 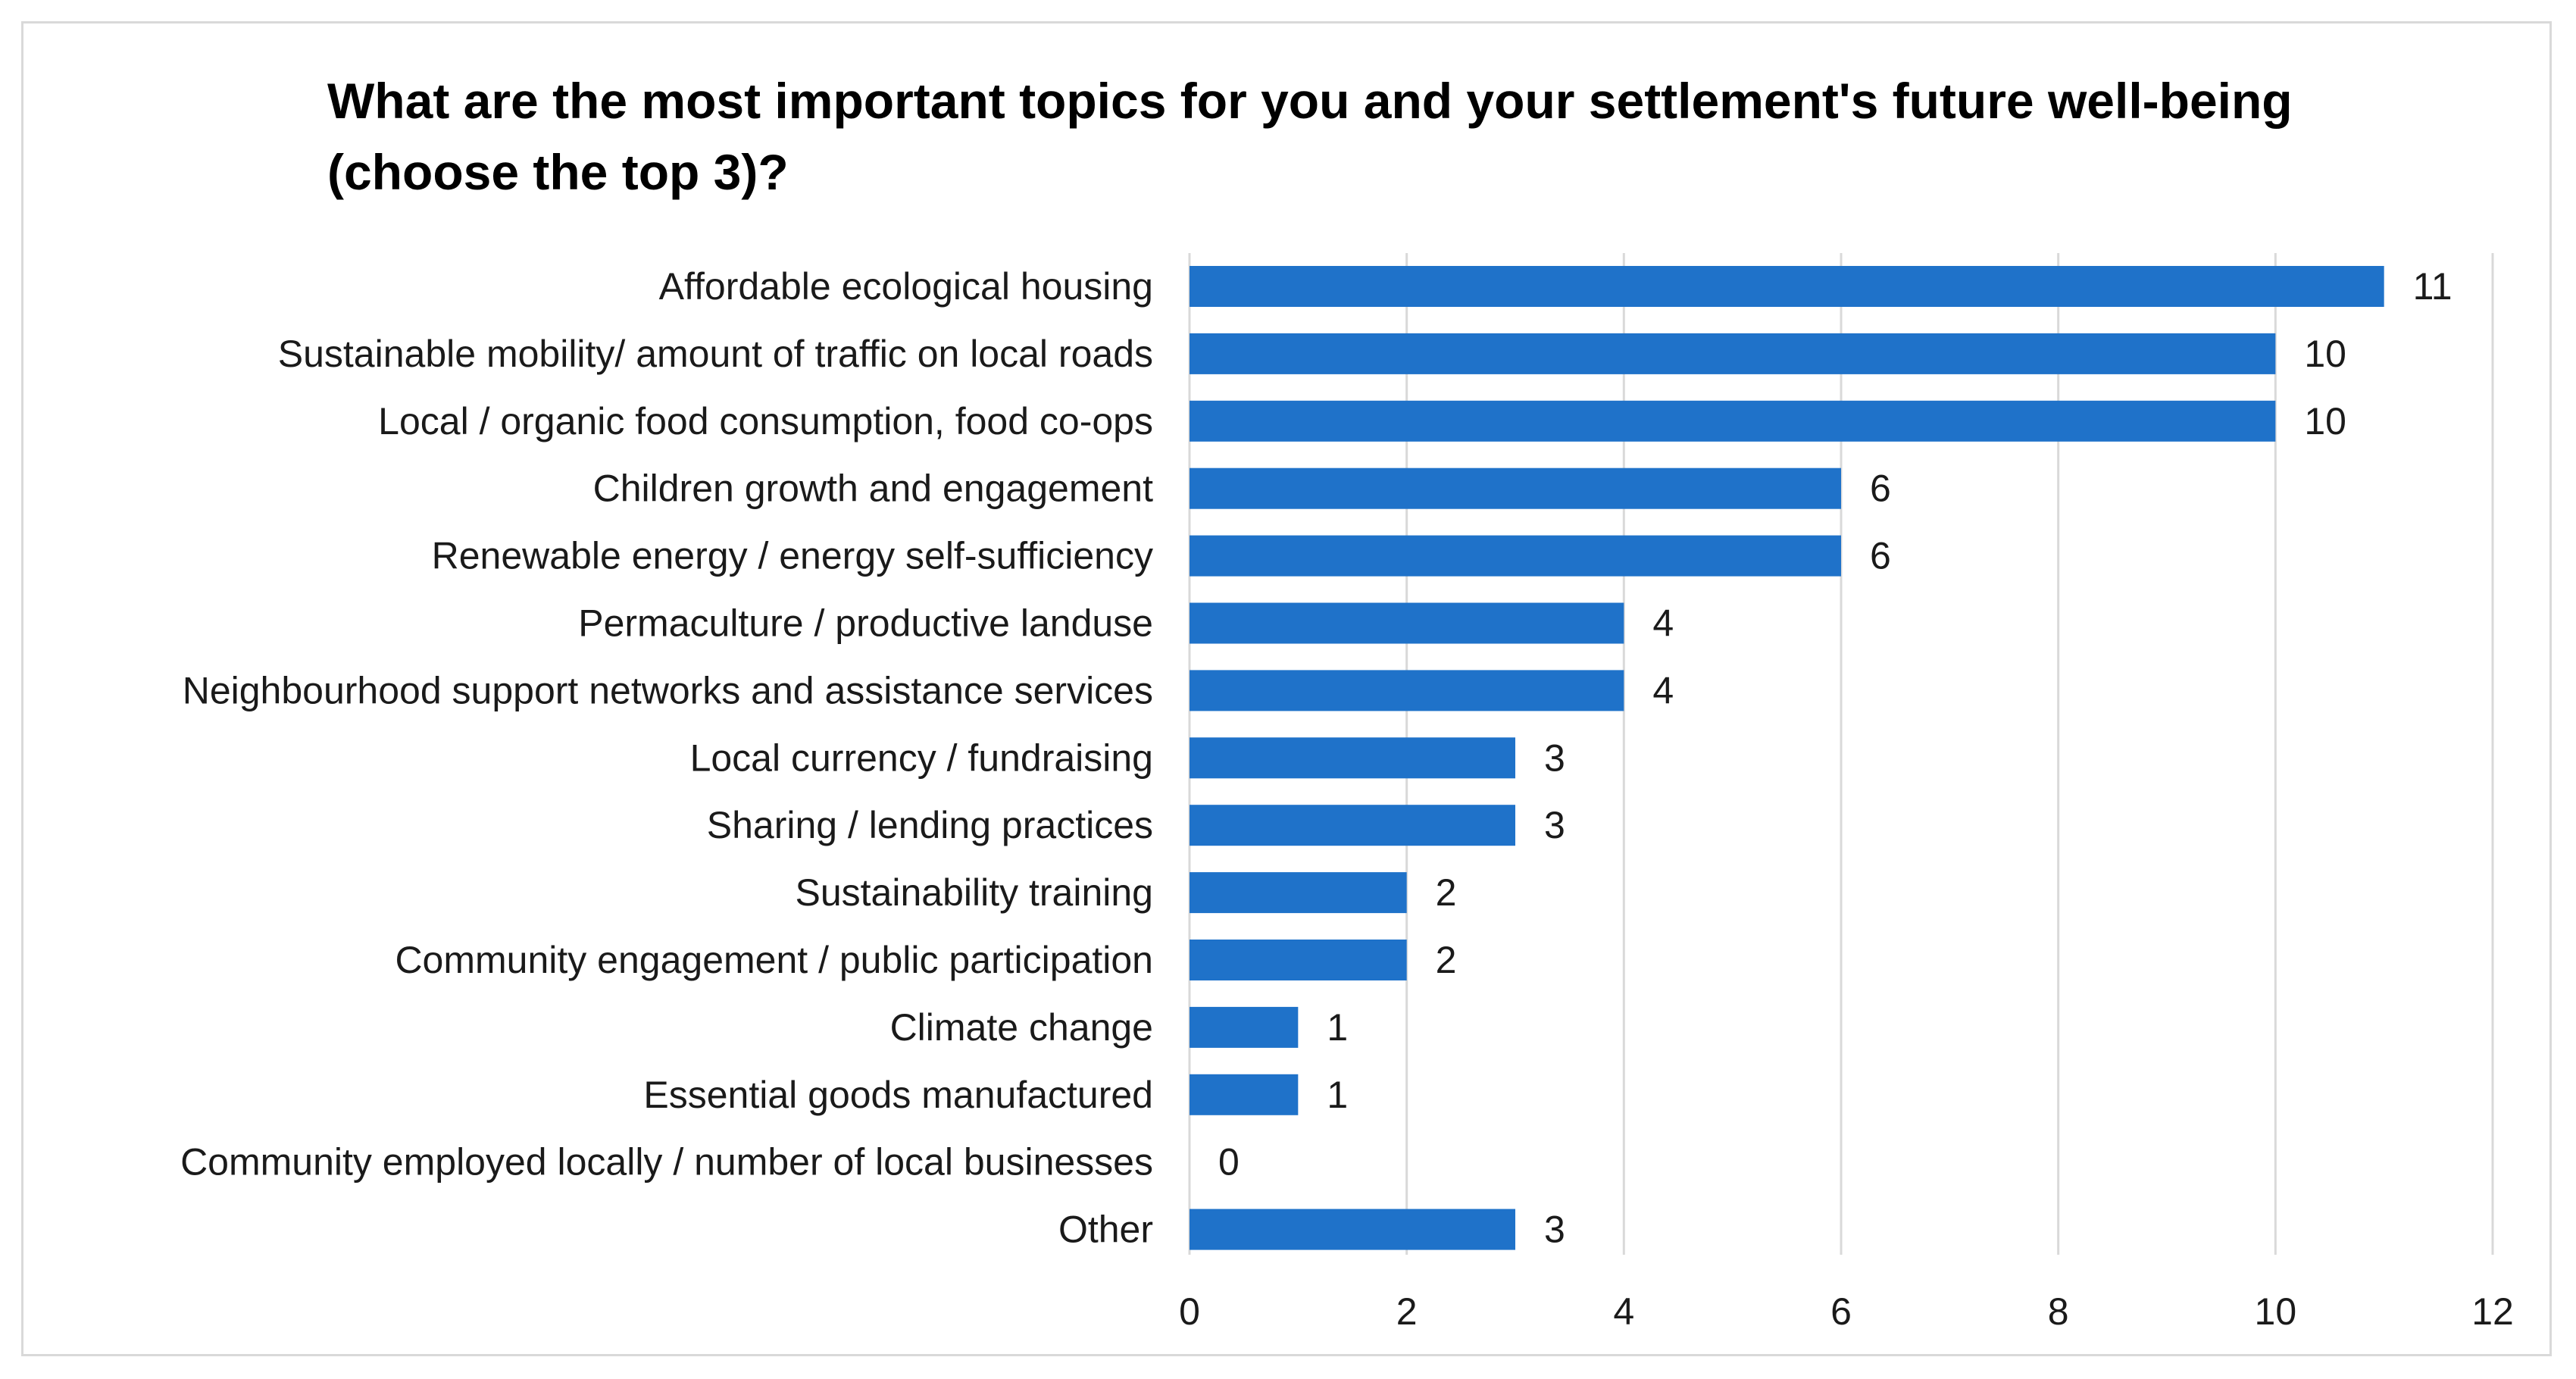 I want to click on category-label: Children growth and engagement, so click(x=873, y=488).